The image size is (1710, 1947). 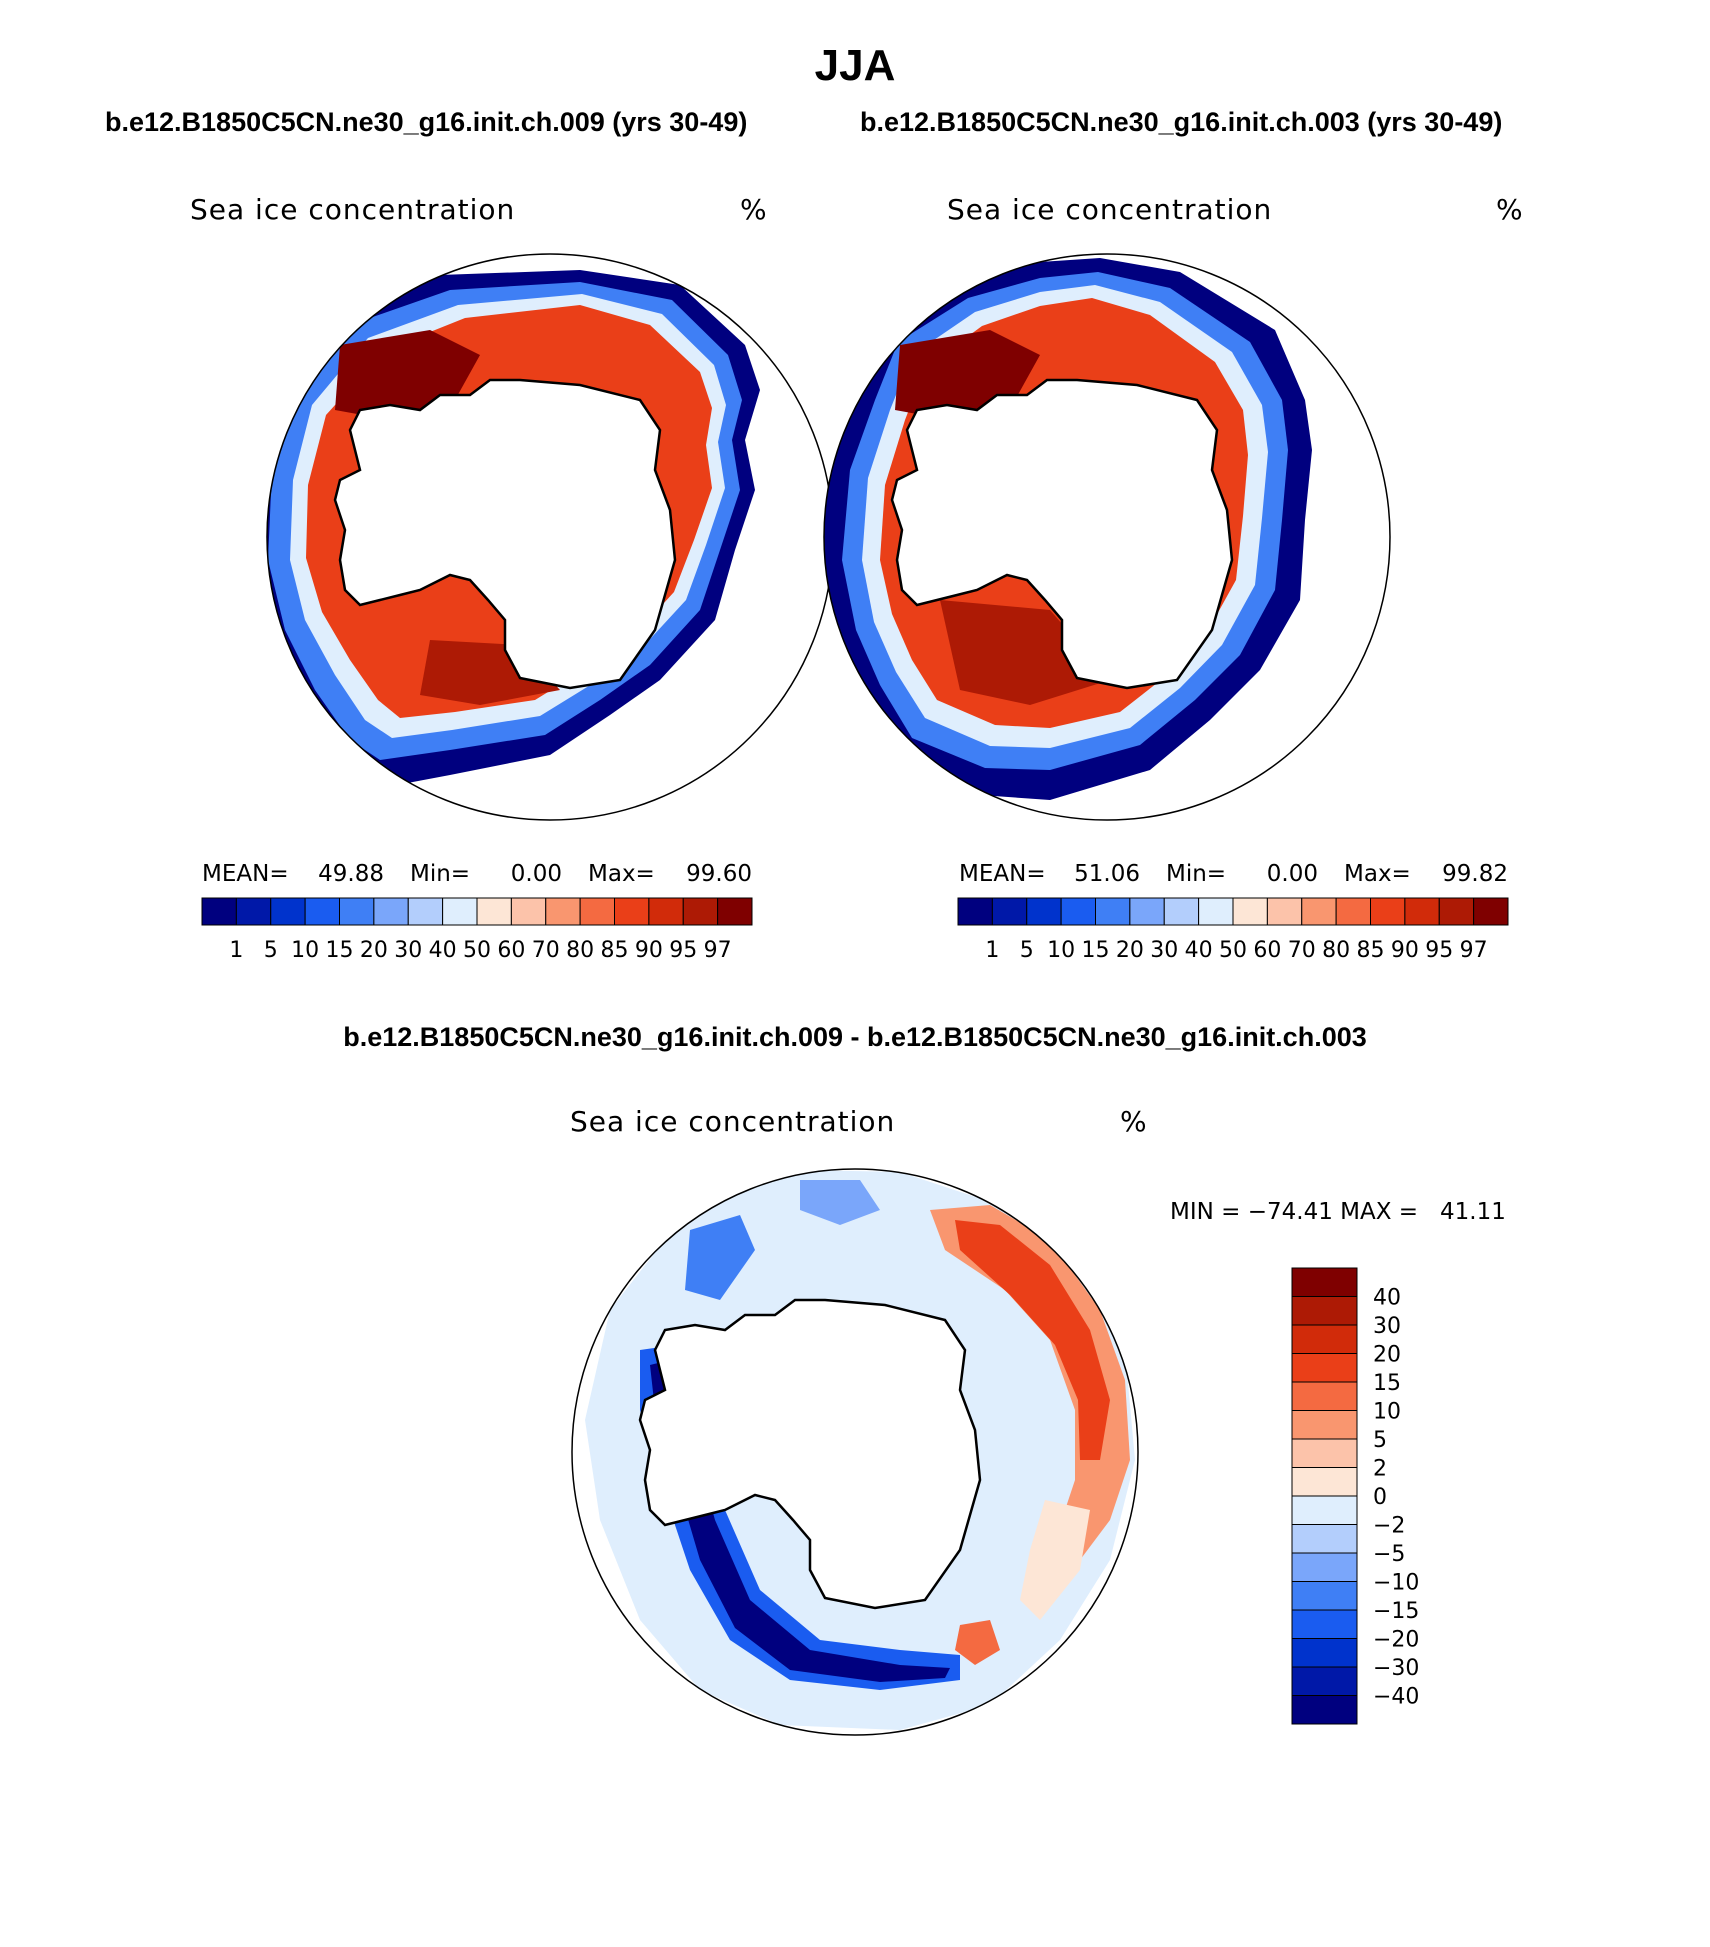 What do you see at coordinates (1062, 534) in the screenshot?
I see `panel2-antarctica` at bounding box center [1062, 534].